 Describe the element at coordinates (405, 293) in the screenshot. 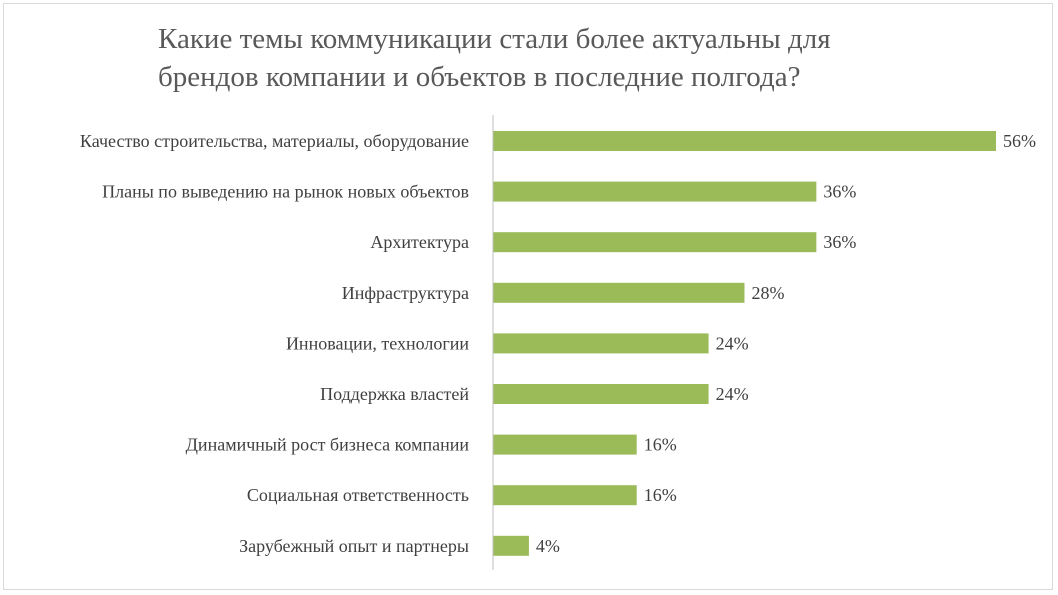

I see `category-label: Инфраструктура` at that location.